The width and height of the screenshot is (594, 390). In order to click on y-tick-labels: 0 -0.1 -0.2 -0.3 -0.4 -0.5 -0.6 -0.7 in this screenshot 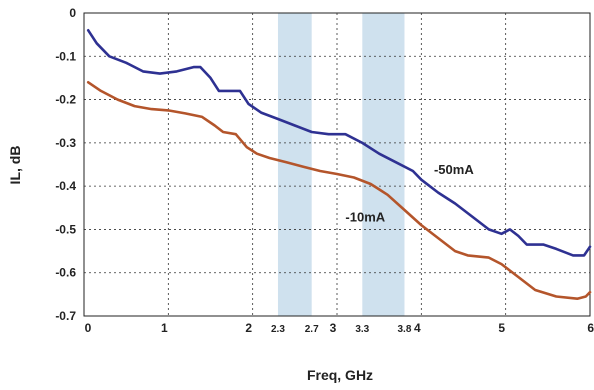, I will do `click(65, 164)`.